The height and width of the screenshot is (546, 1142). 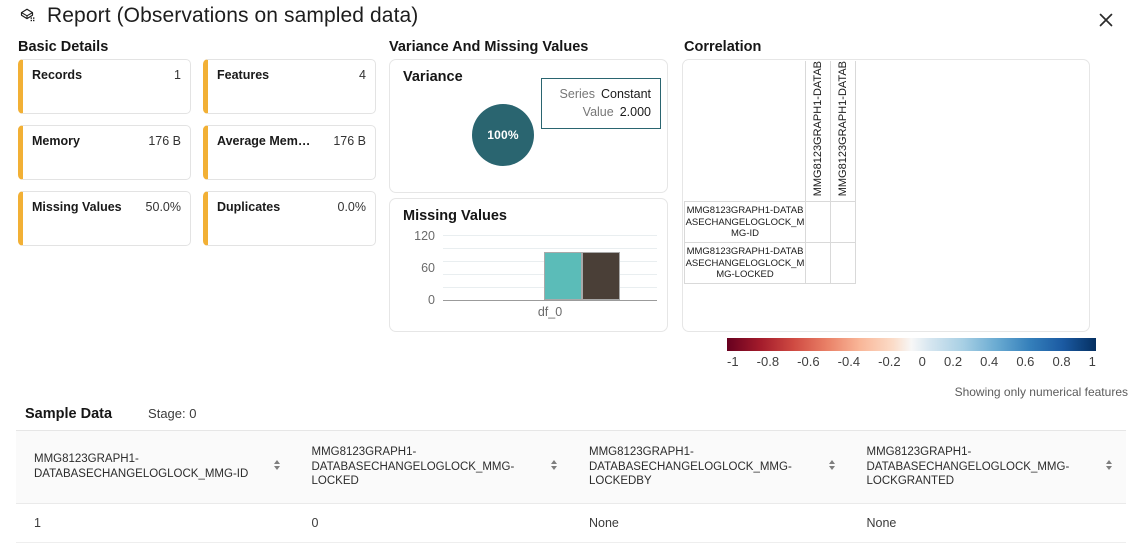 I want to click on colorbar-tick: 1, so click(x=1092, y=361).